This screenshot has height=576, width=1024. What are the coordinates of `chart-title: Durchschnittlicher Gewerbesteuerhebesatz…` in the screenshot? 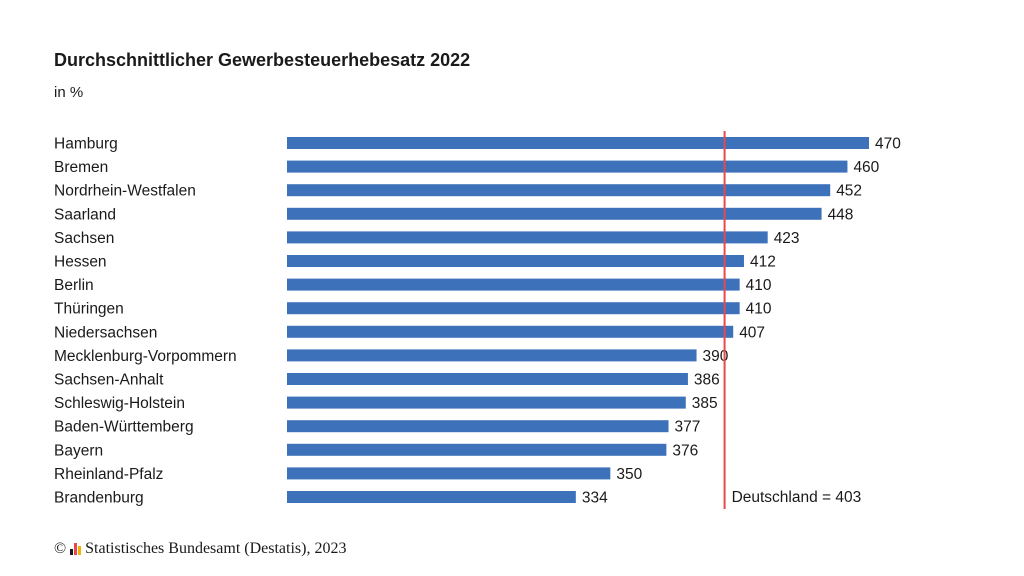 It's located at (262, 60).